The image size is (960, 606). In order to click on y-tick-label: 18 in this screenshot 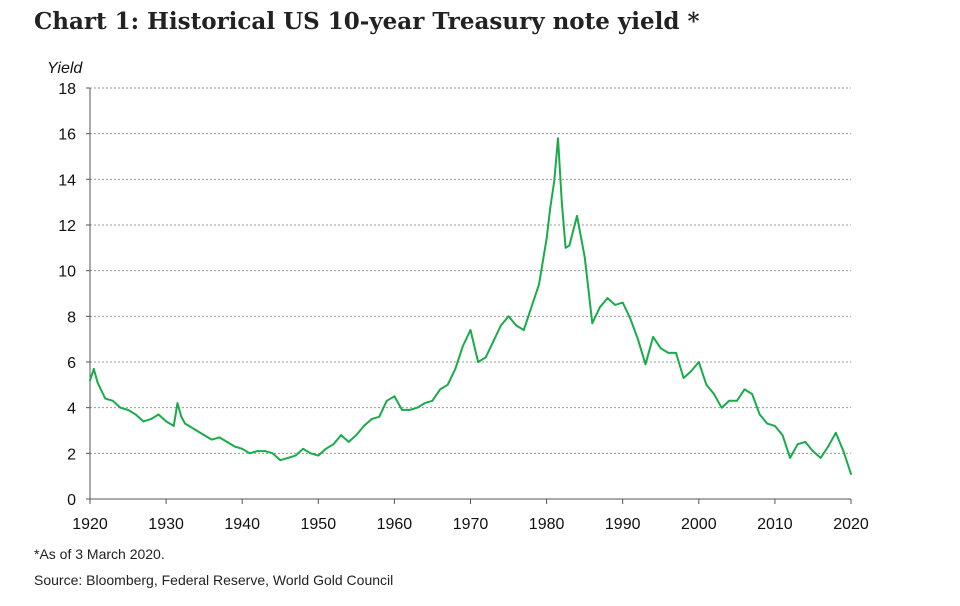, I will do `click(67, 89)`.